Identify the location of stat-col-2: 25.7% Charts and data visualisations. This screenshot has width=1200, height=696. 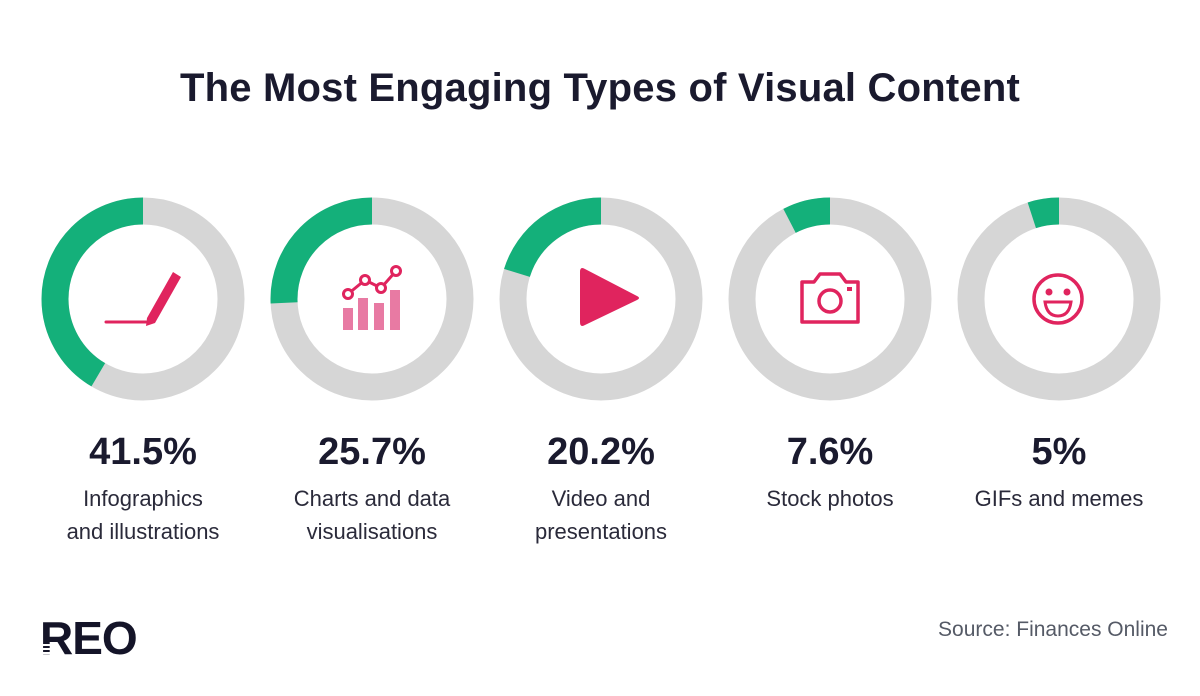
(372, 488).